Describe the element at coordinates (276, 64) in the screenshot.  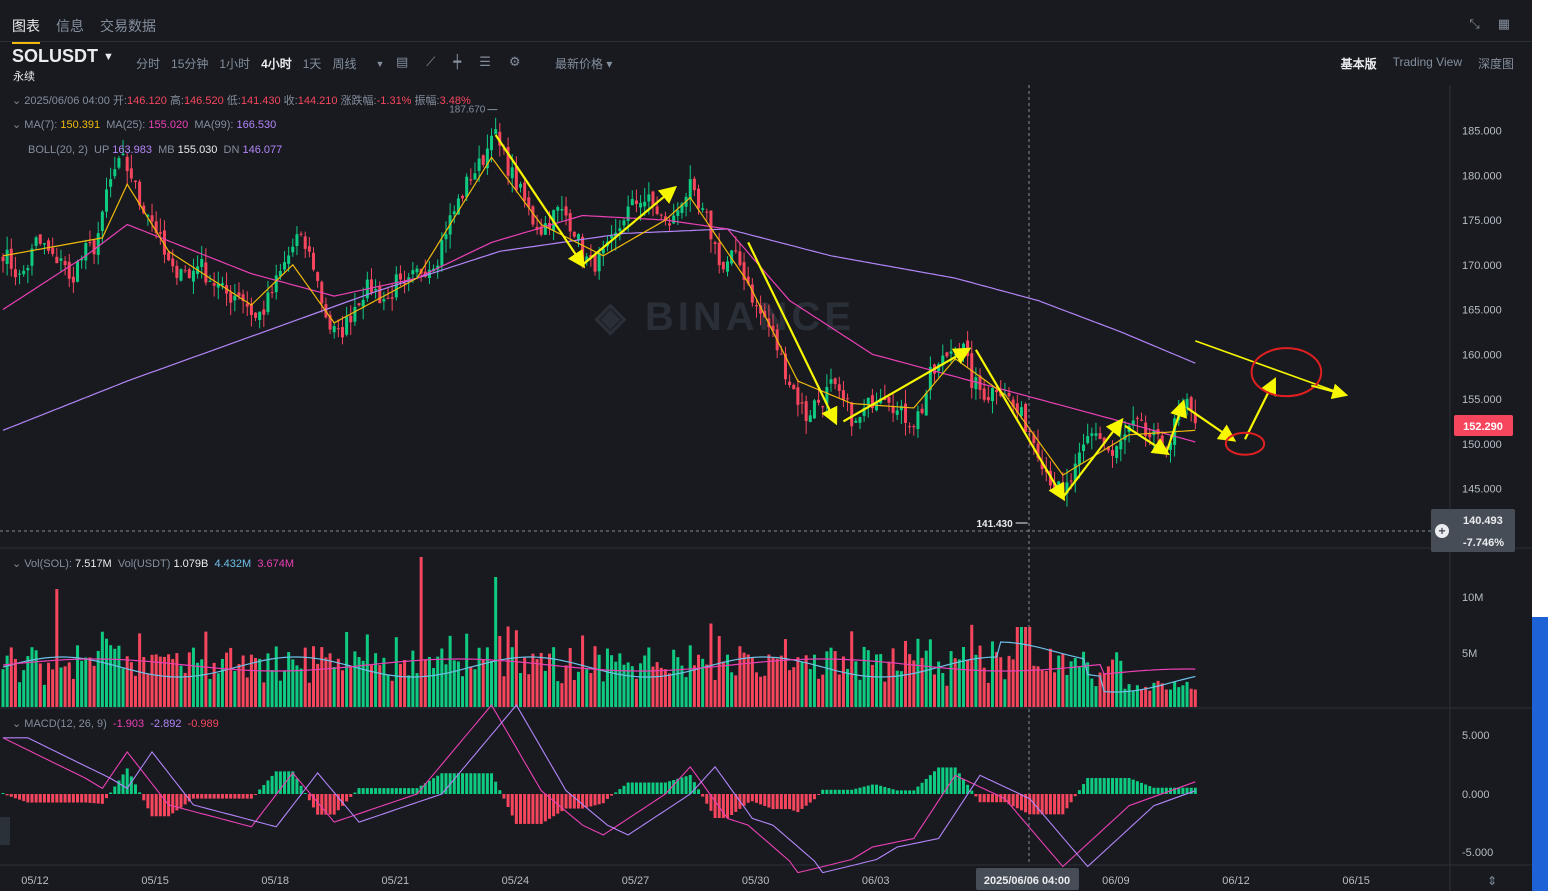
I see `interval-4h: 4小时` at that location.